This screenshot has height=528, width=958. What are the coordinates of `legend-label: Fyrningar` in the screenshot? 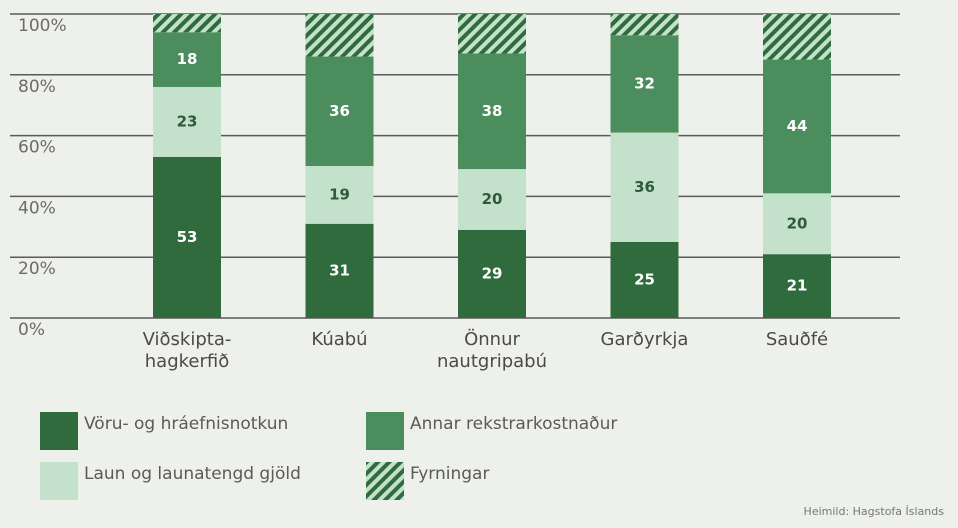 It's located at (449, 474).